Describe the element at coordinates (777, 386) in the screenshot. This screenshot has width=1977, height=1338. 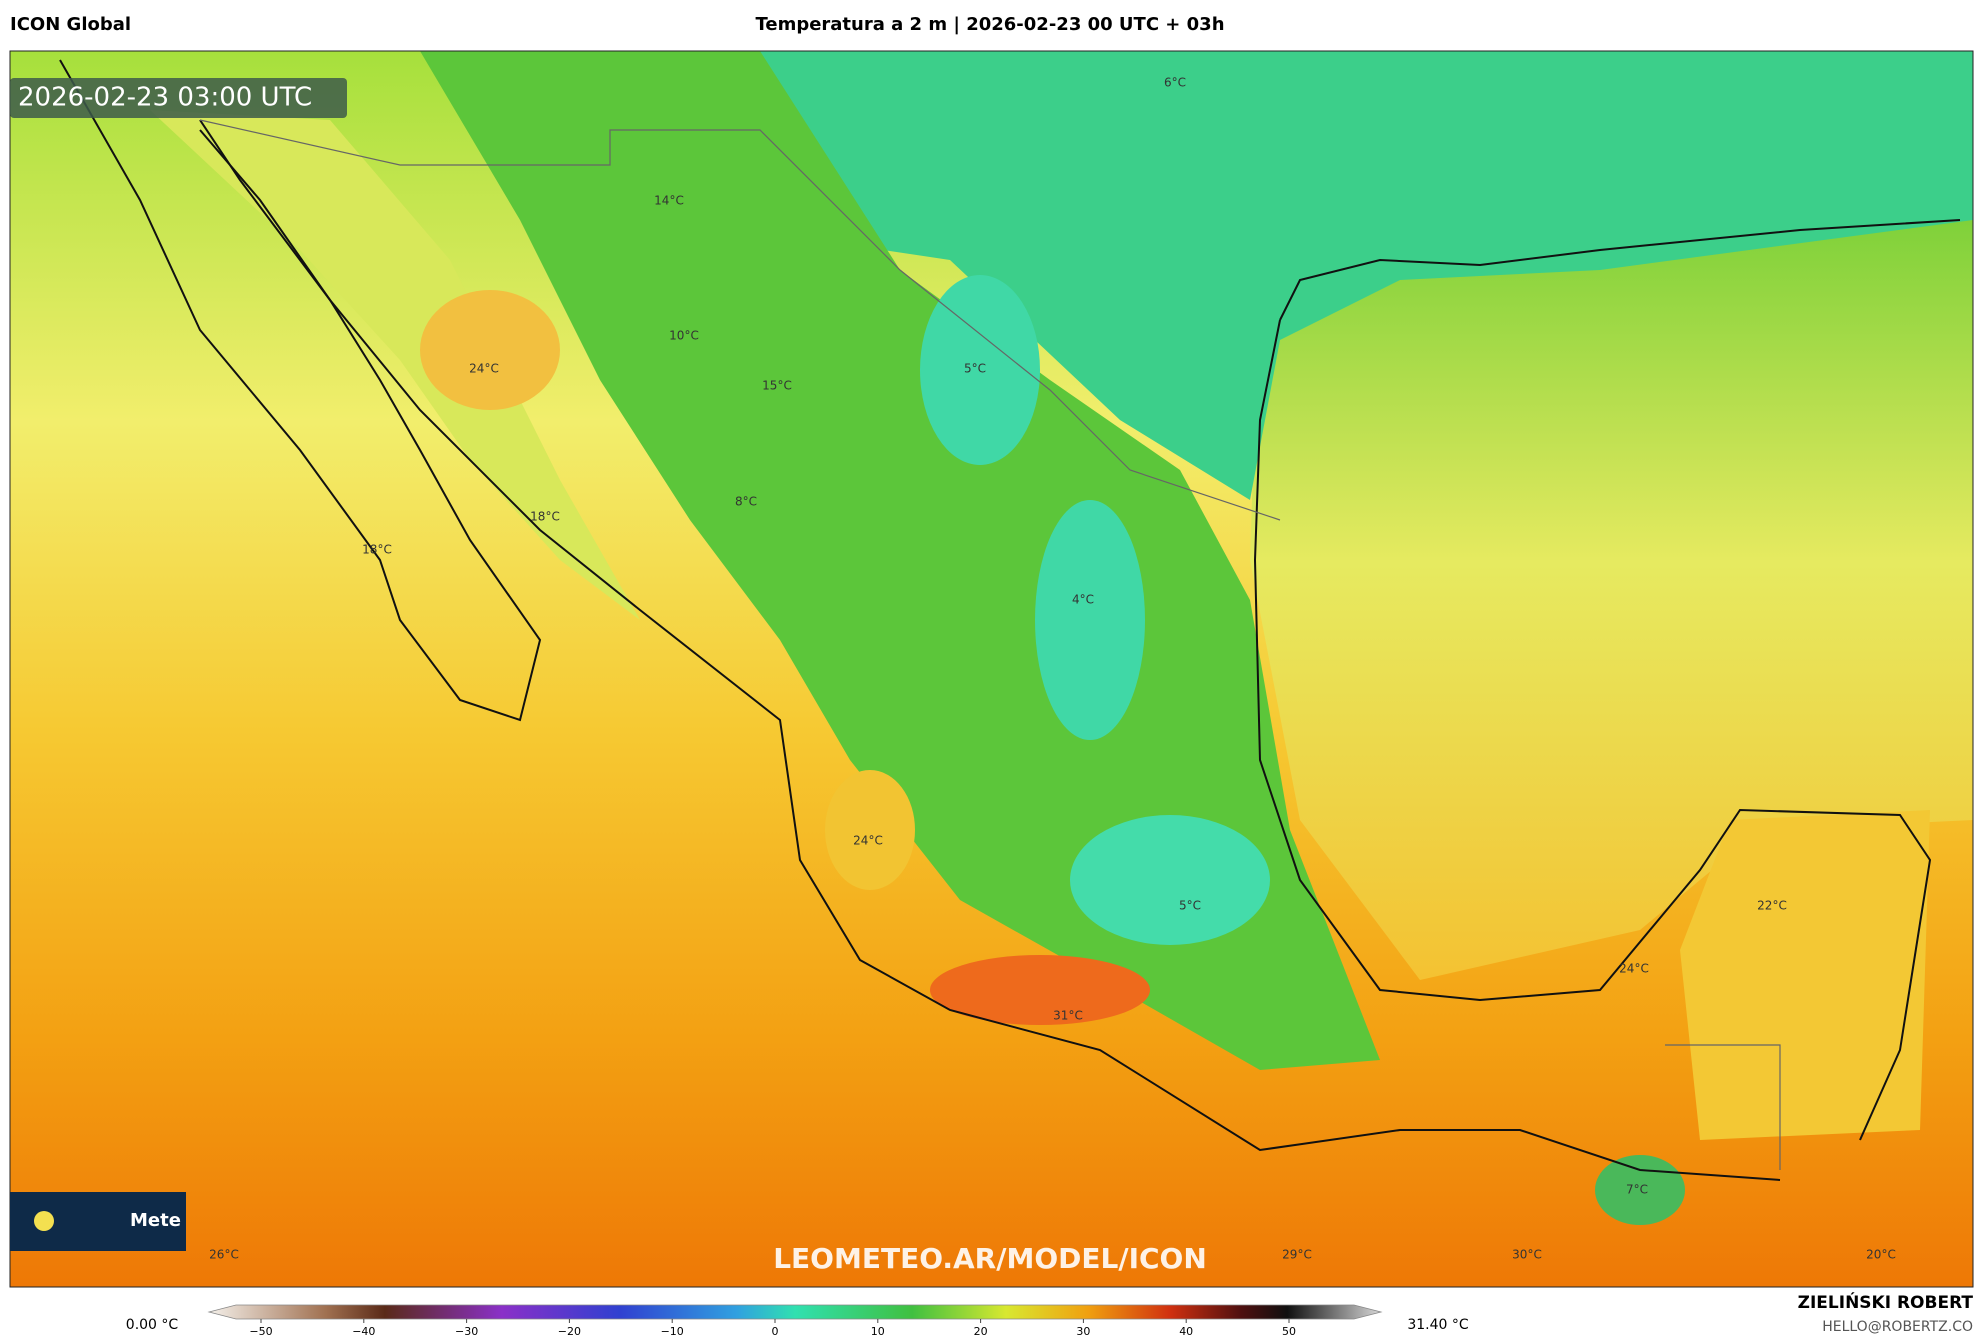
I see `temp-label: 15°C` at that location.